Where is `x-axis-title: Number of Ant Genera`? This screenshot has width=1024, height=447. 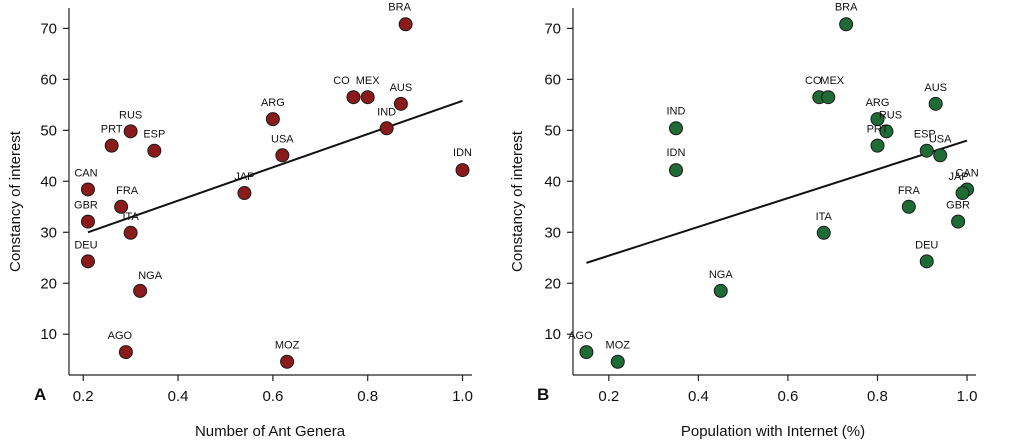
x-axis-title: Number of Ant Genera is located at coordinates (270, 431).